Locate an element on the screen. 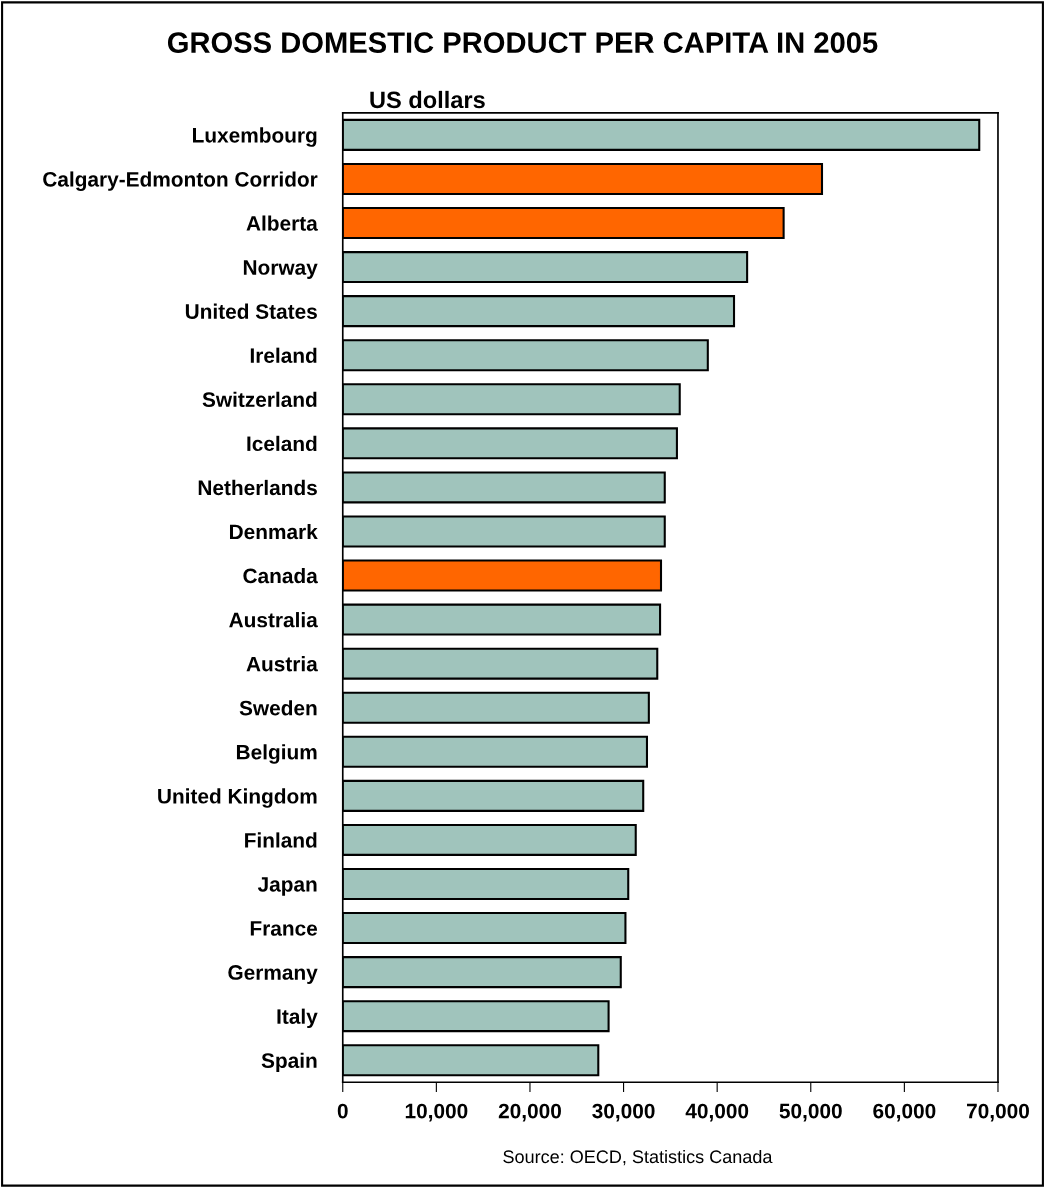 The width and height of the screenshot is (1045, 1188). y-tick-label: Austria is located at coordinates (282, 664).